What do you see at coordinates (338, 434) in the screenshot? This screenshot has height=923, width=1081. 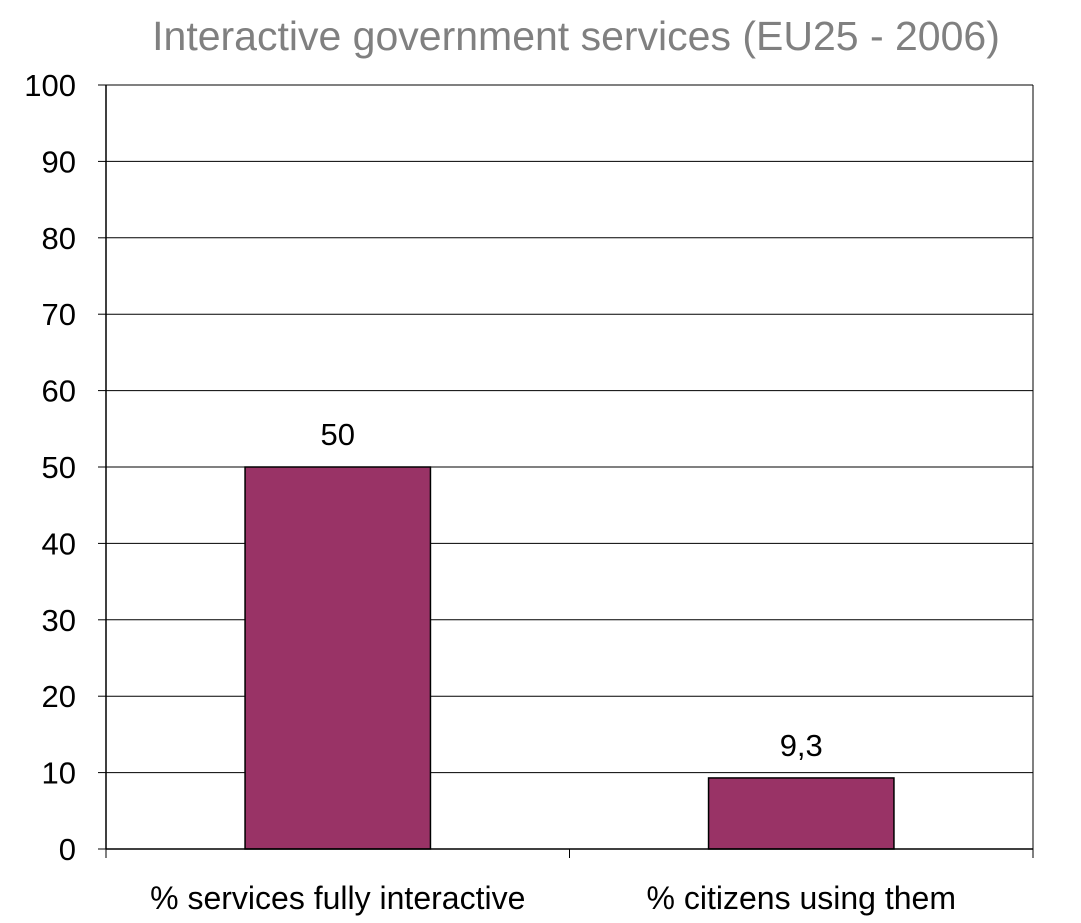 I see `data-label: 50` at bounding box center [338, 434].